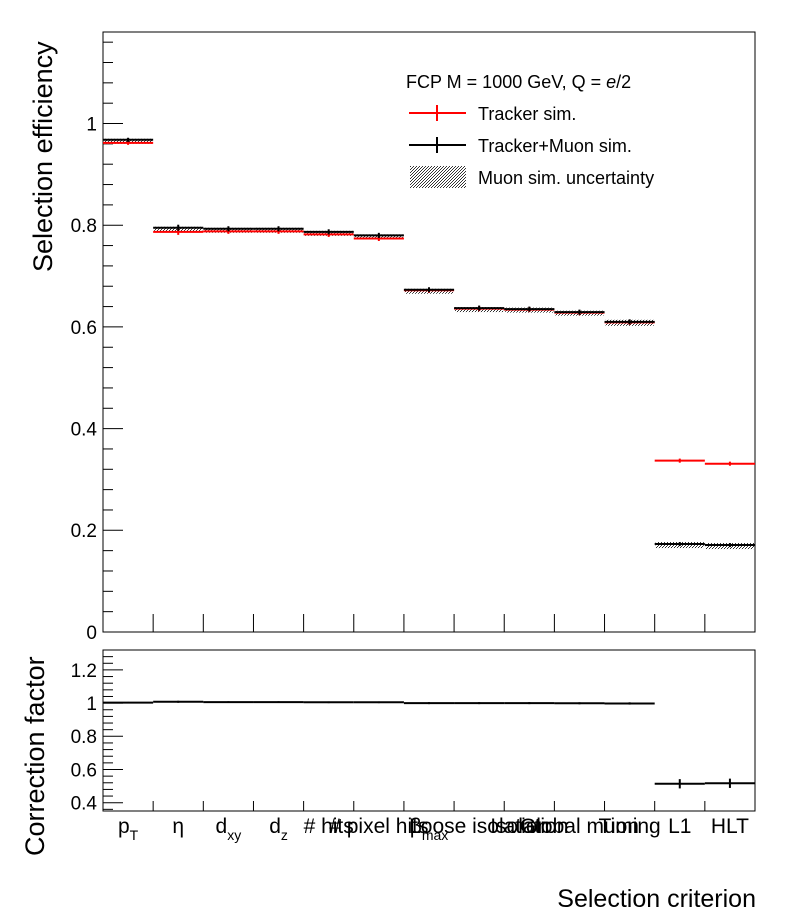 The height and width of the screenshot is (922, 796). What do you see at coordinates (97, 342) in the screenshot?
I see `main-y-axis: 0 0.2 0.4 0.6 0.8 1` at bounding box center [97, 342].